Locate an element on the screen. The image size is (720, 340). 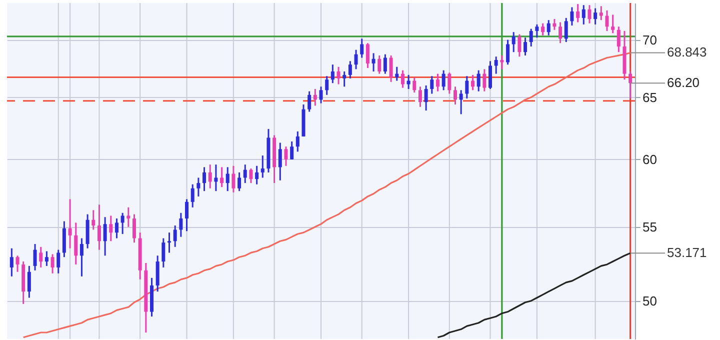
y-tick-label: 55 is located at coordinates (649, 226).